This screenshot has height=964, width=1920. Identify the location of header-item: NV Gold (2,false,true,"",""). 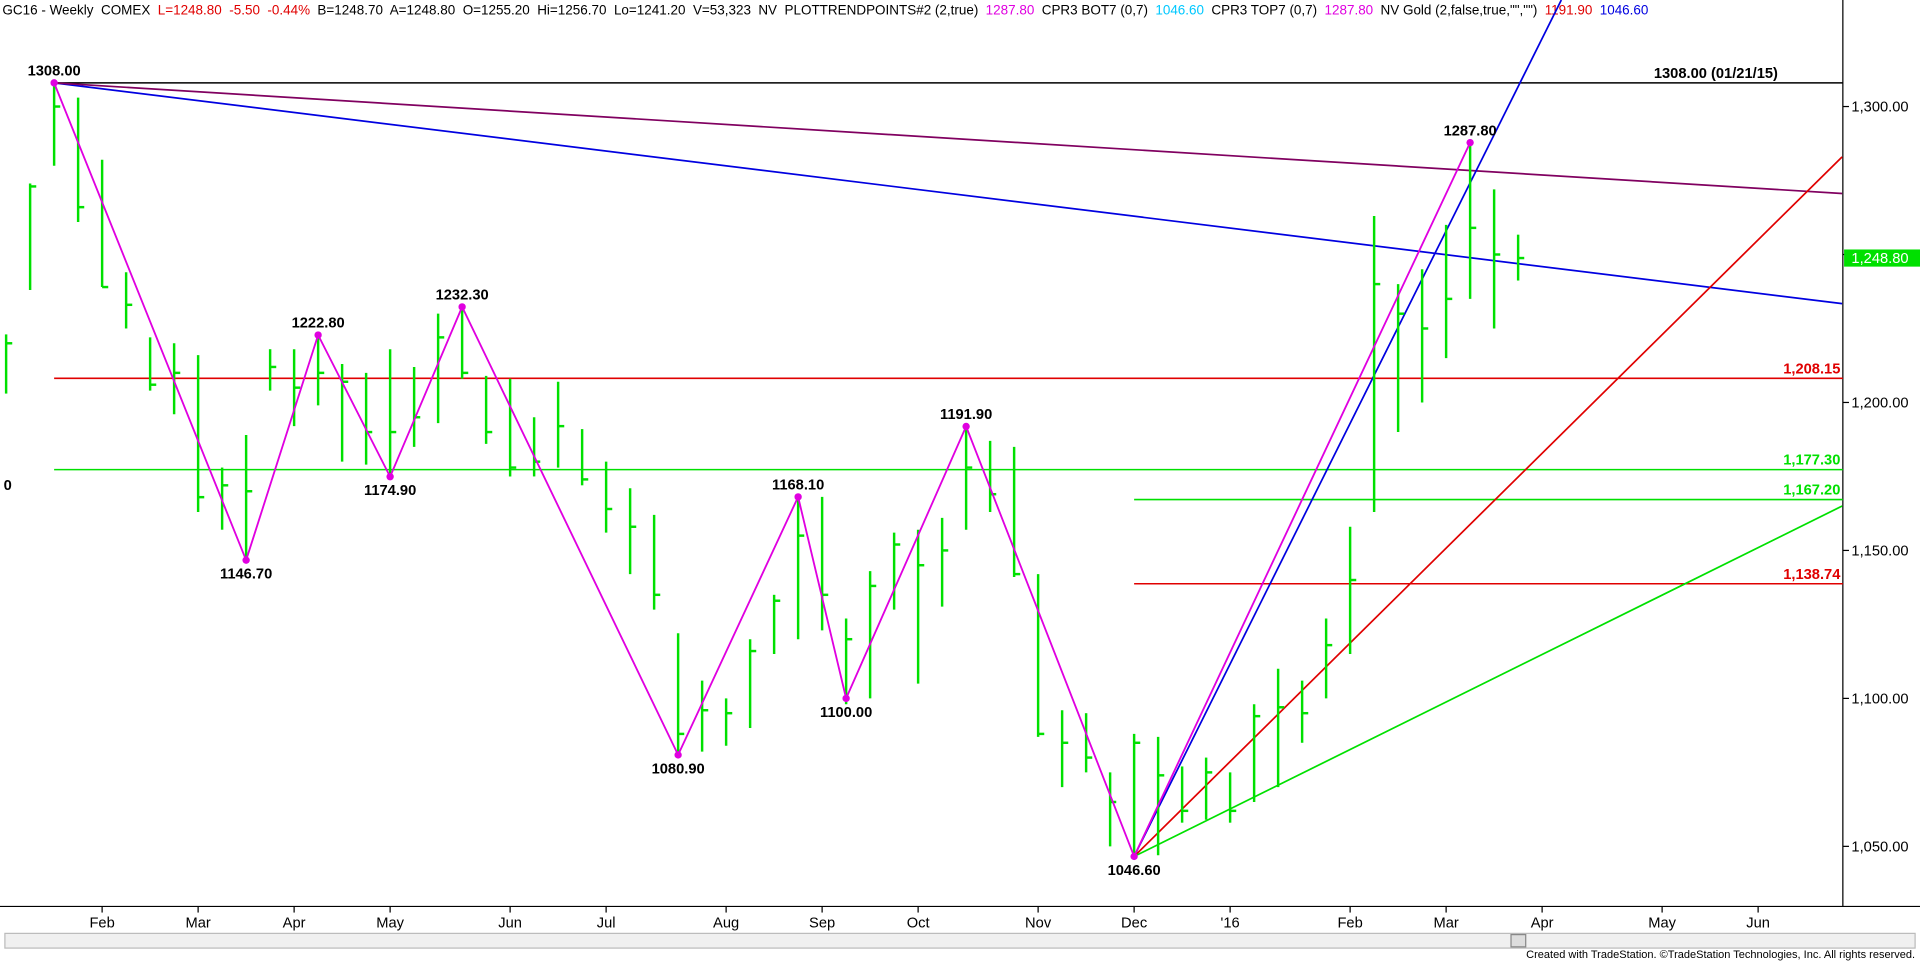
(1459, 10).